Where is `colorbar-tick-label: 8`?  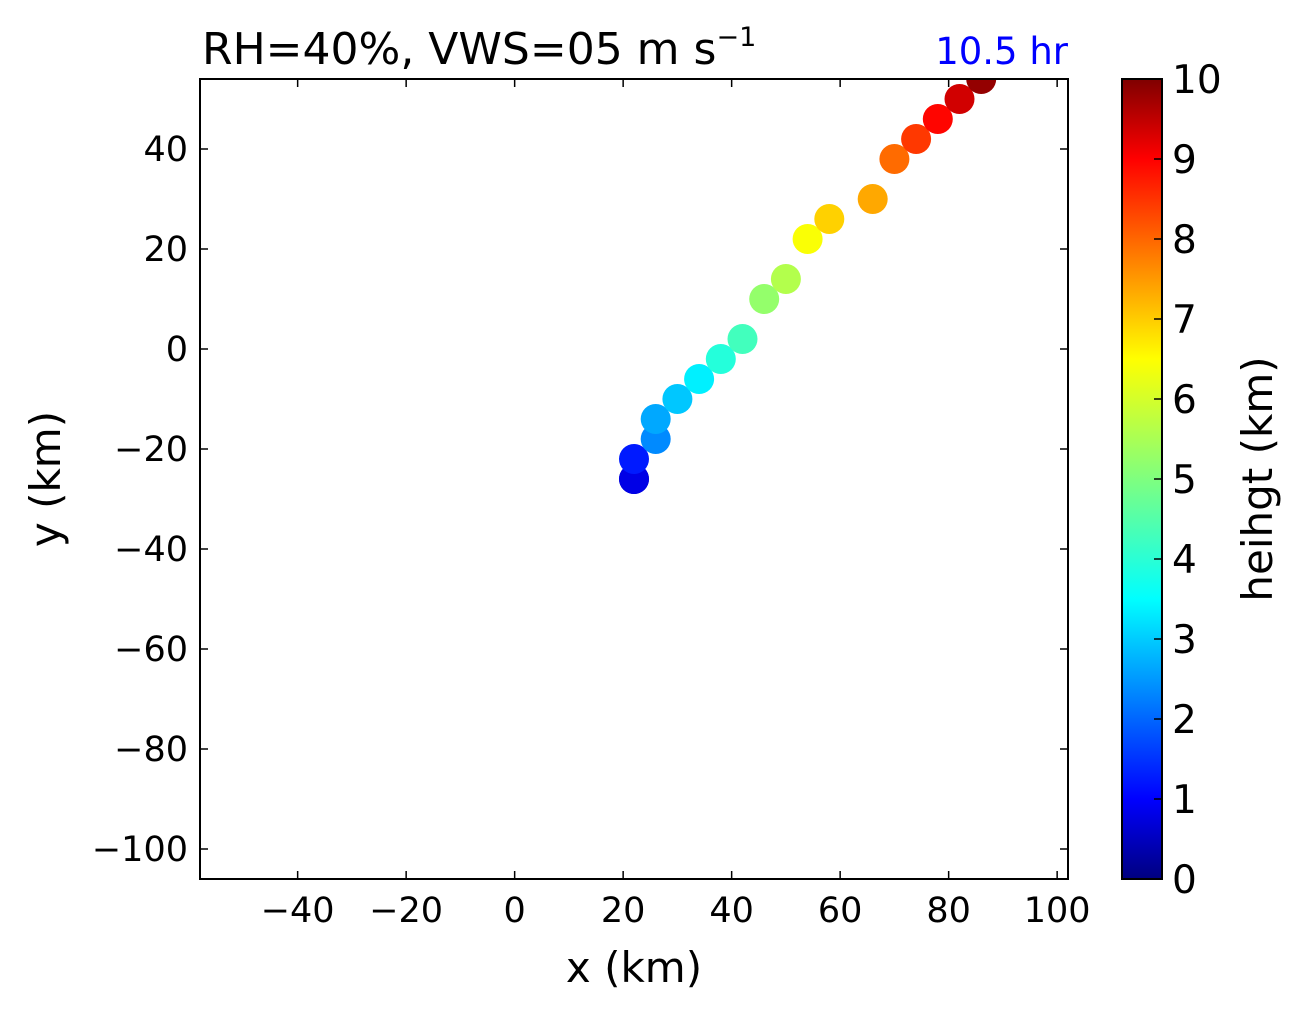
colorbar-tick-label: 8 is located at coordinates (1184, 240).